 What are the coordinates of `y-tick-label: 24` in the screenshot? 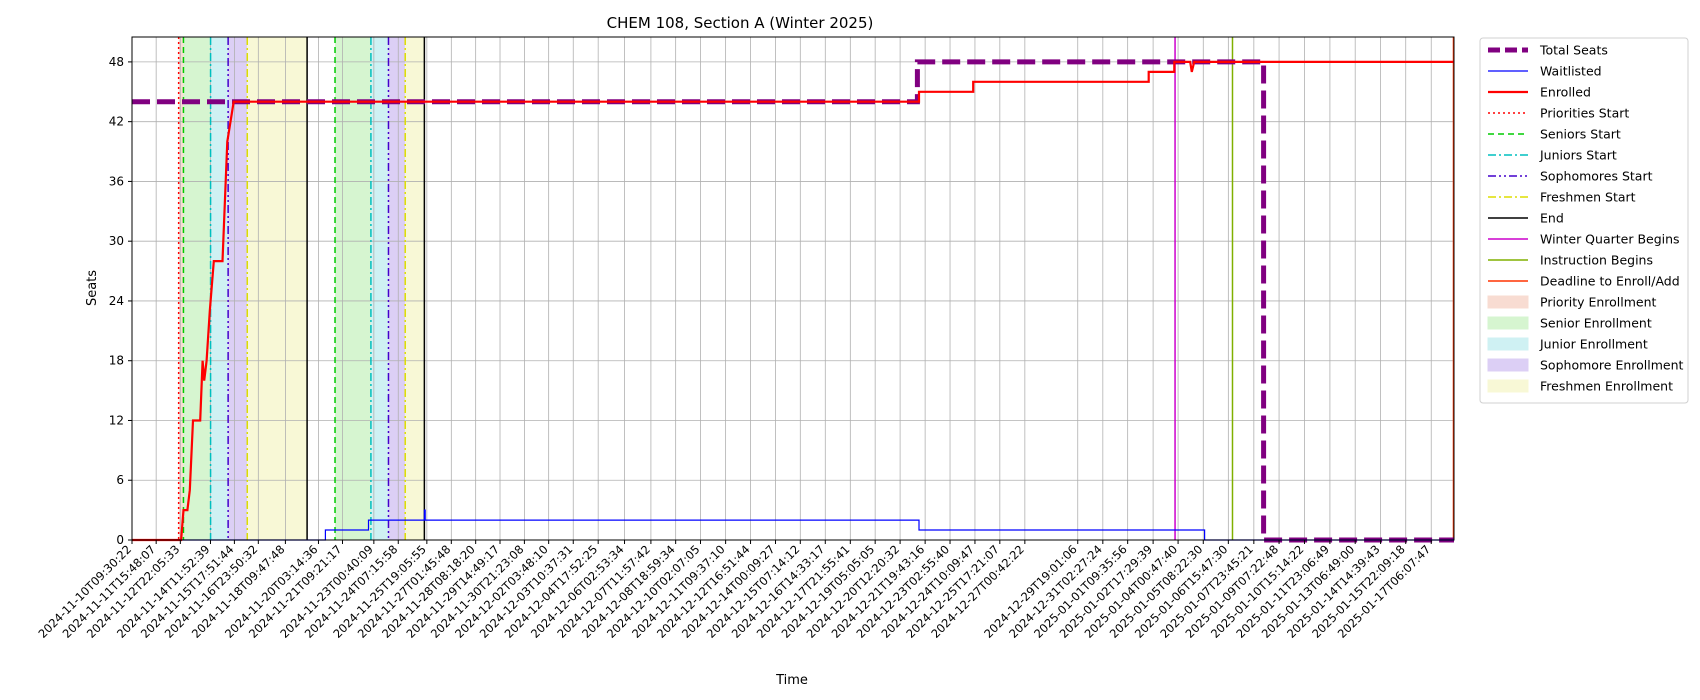 It's located at (116, 301).